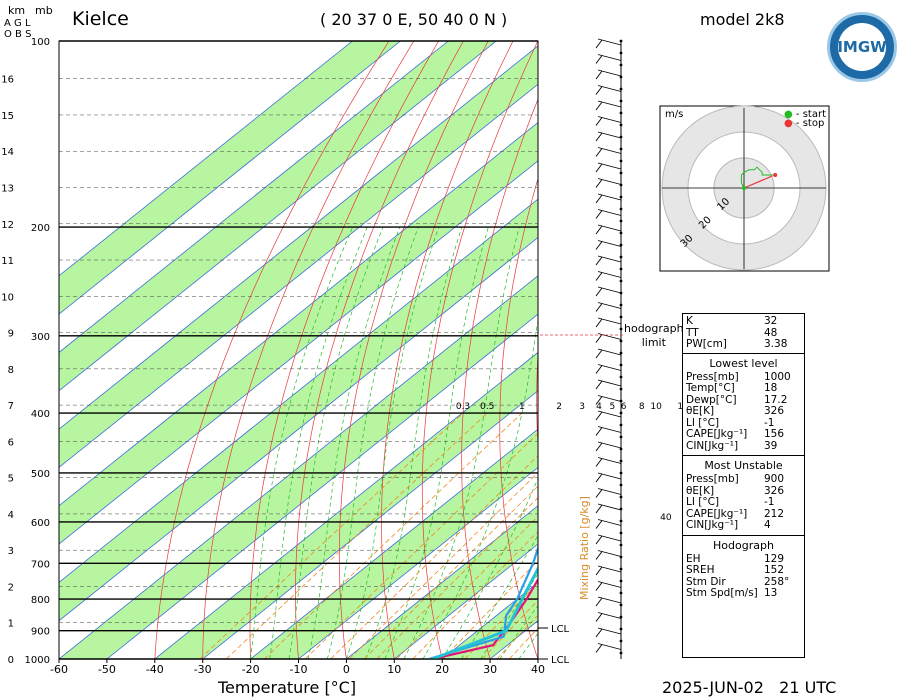  I want to click on x-tick-label: -30, so click(203, 669).